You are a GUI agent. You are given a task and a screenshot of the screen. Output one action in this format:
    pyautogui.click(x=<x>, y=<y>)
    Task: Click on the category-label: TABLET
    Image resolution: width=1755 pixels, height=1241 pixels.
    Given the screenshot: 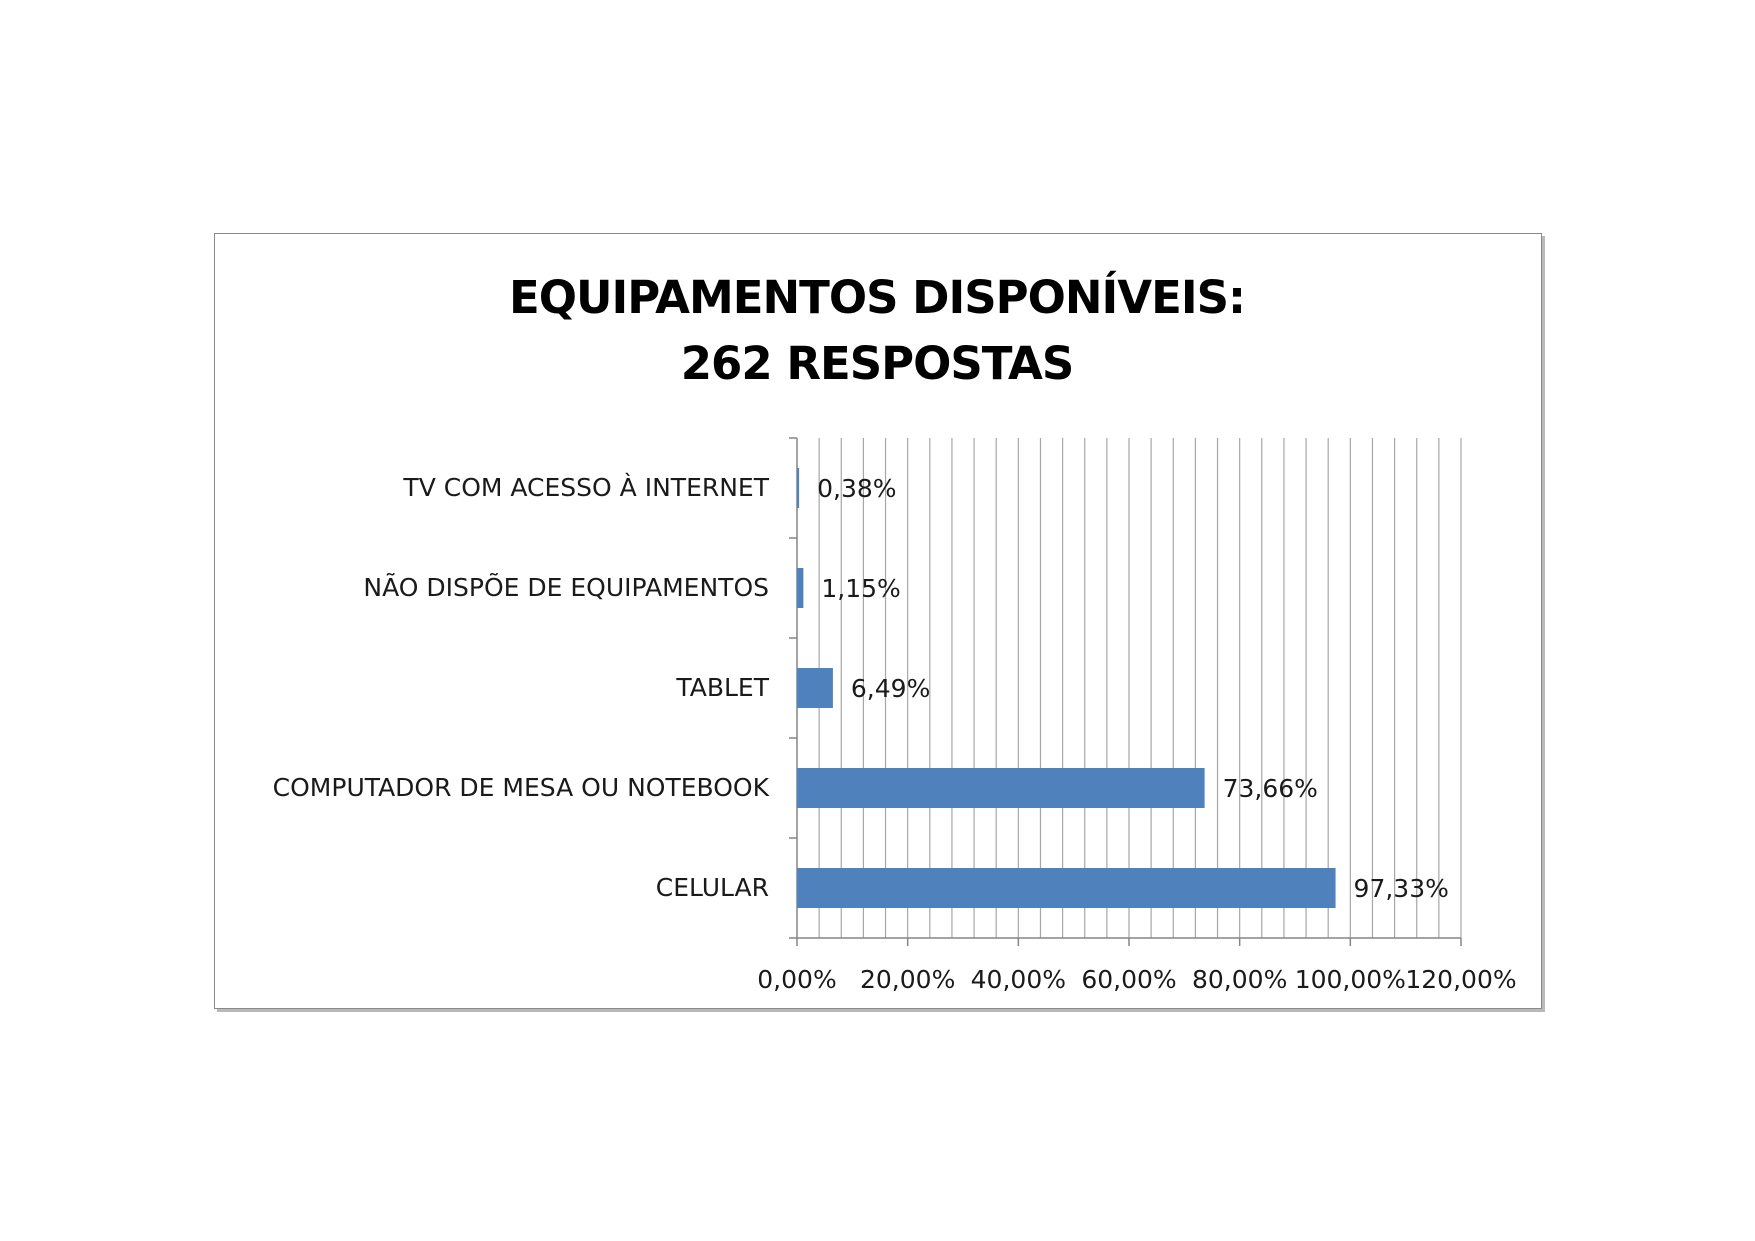 What is the action you would take?
    pyautogui.click(x=722, y=687)
    